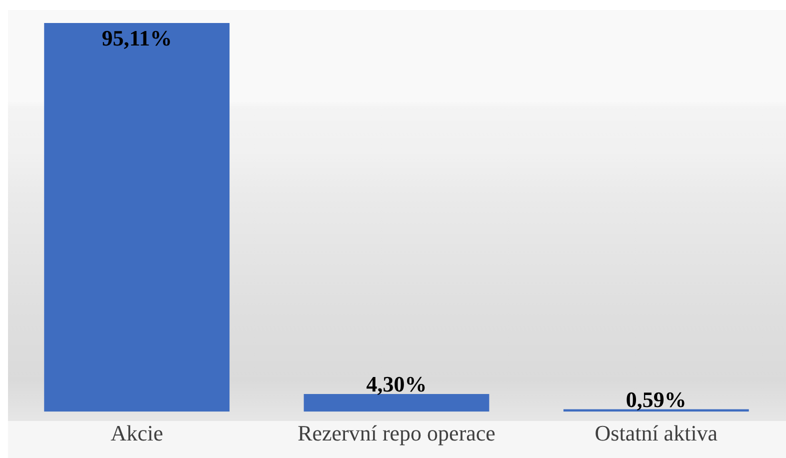 The image size is (786, 458). What do you see at coordinates (137, 433) in the screenshot?
I see `x-tick-label: Akcie` at bounding box center [137, 433].